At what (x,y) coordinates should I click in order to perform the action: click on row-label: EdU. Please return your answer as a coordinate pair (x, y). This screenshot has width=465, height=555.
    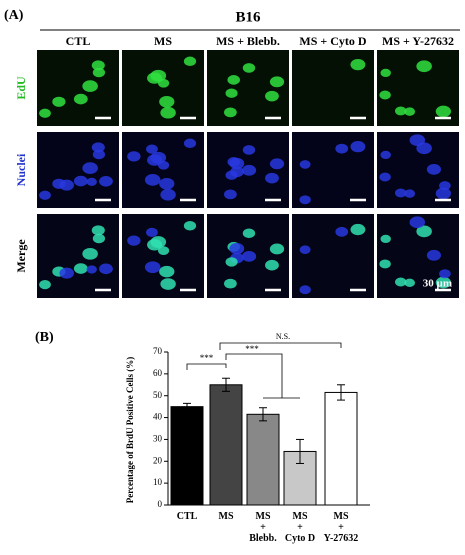
    Looking at the image, I should click on (21, 88).